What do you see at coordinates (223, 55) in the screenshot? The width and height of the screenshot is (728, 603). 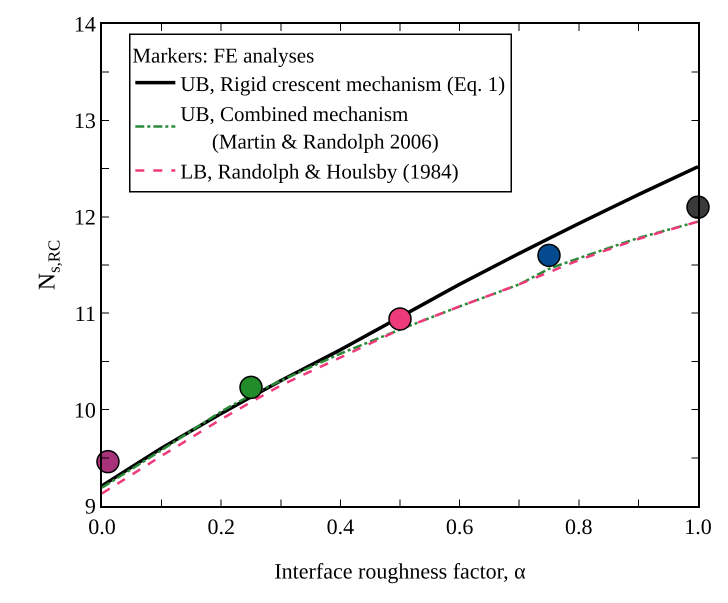 I see `legend-title: Markers: FE analyses` at bounding box center [223, 55].